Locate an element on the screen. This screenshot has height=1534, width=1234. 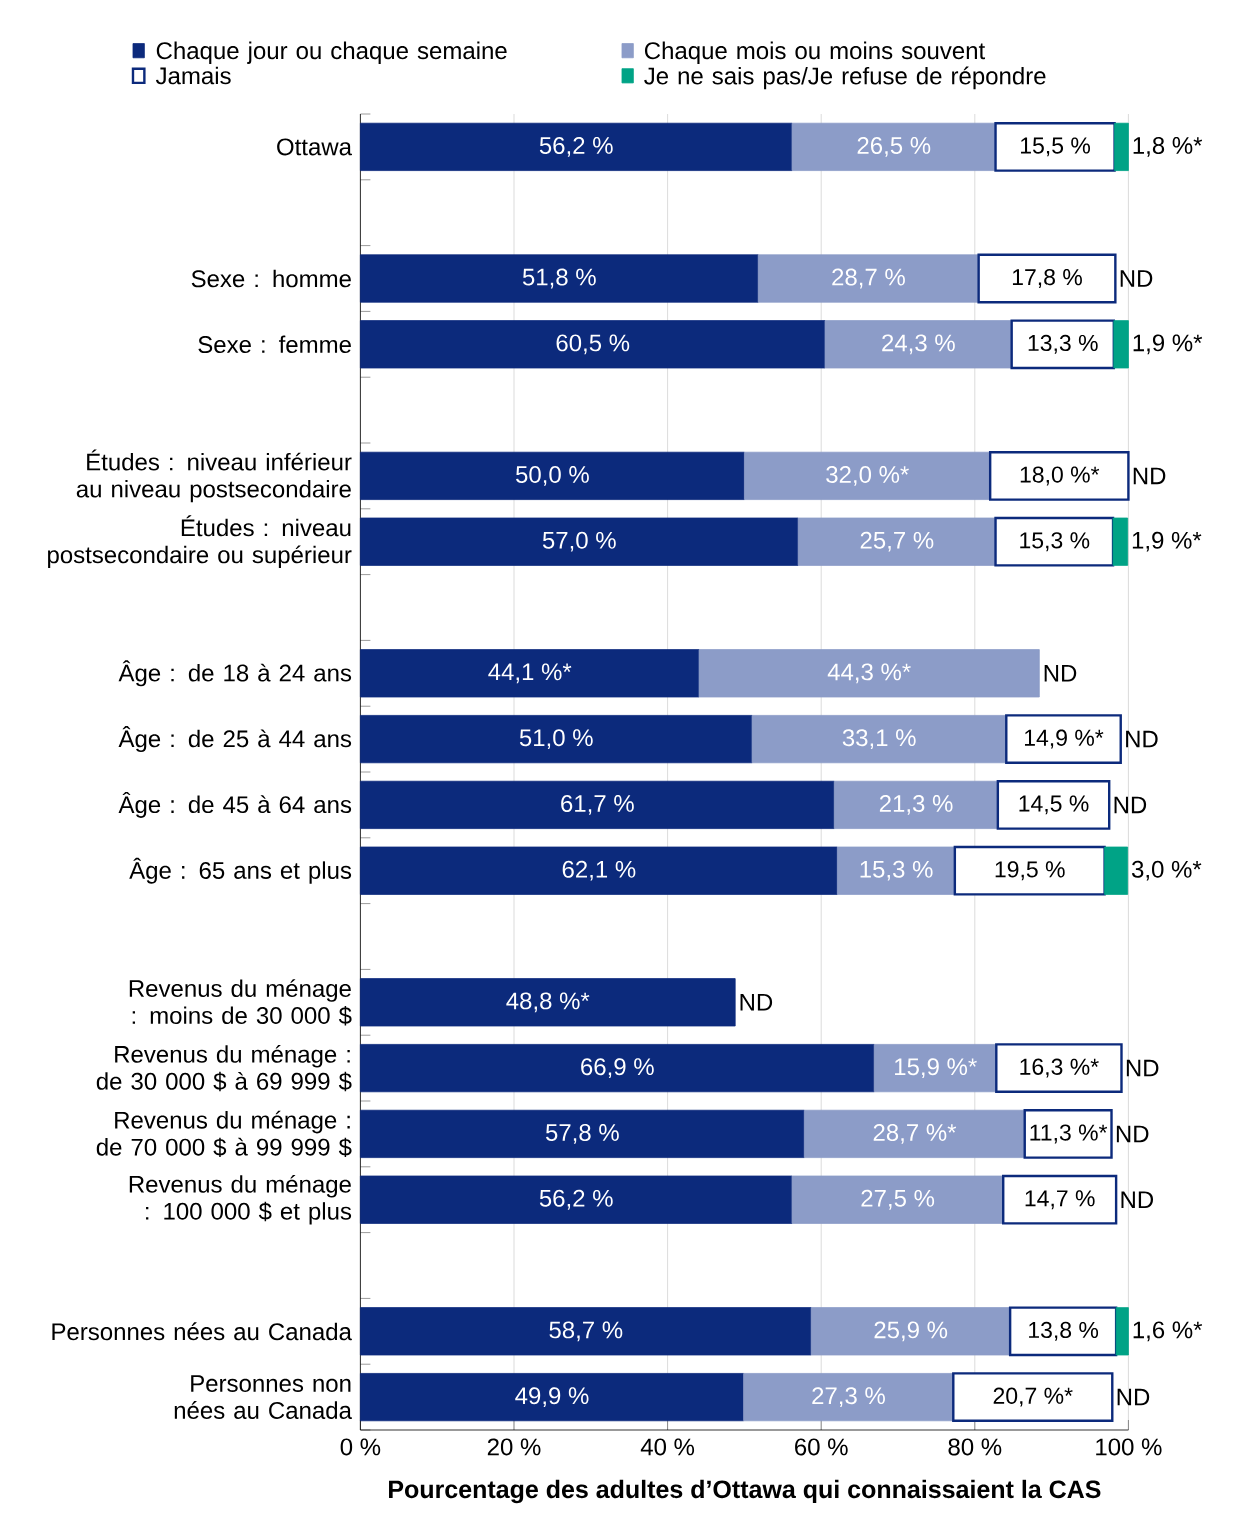
data-label: 60,5 % is located at coordinates (593, 344).